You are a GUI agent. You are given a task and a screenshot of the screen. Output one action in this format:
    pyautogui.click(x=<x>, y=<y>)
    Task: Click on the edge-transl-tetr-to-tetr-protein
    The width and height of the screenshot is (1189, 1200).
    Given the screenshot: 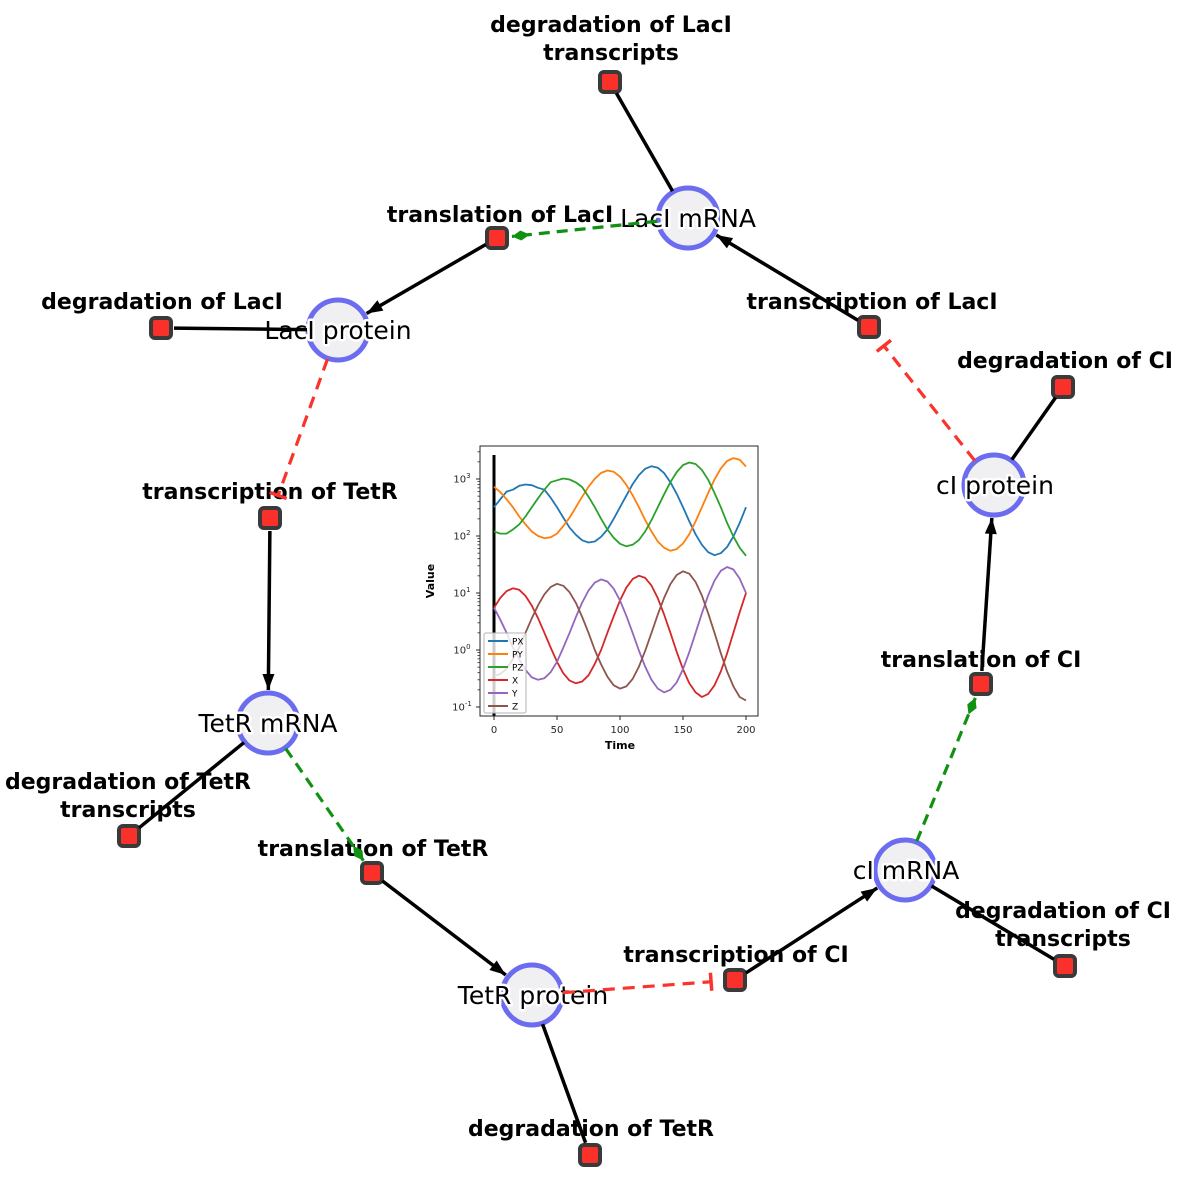 What is the action you would take?
    pyautogui.click(x=444, y=928)
    